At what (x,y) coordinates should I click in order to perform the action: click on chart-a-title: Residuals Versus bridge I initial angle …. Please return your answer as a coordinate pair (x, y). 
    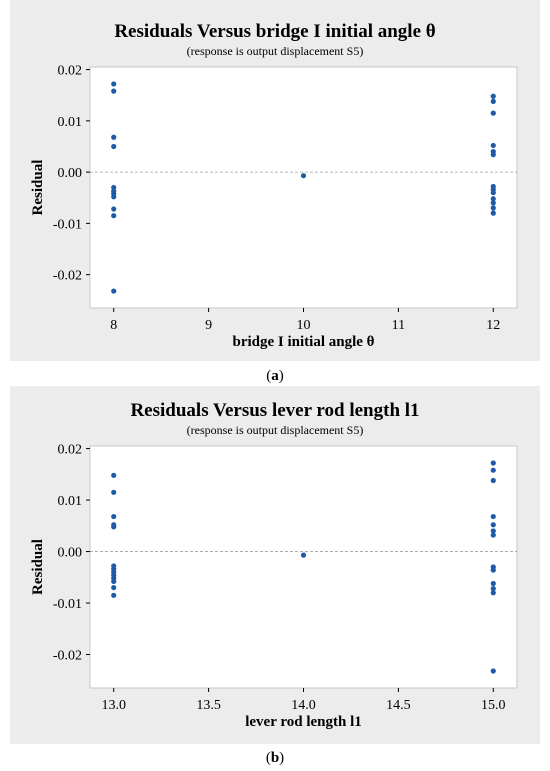
    Looking at the image, I should click on (274, 31).